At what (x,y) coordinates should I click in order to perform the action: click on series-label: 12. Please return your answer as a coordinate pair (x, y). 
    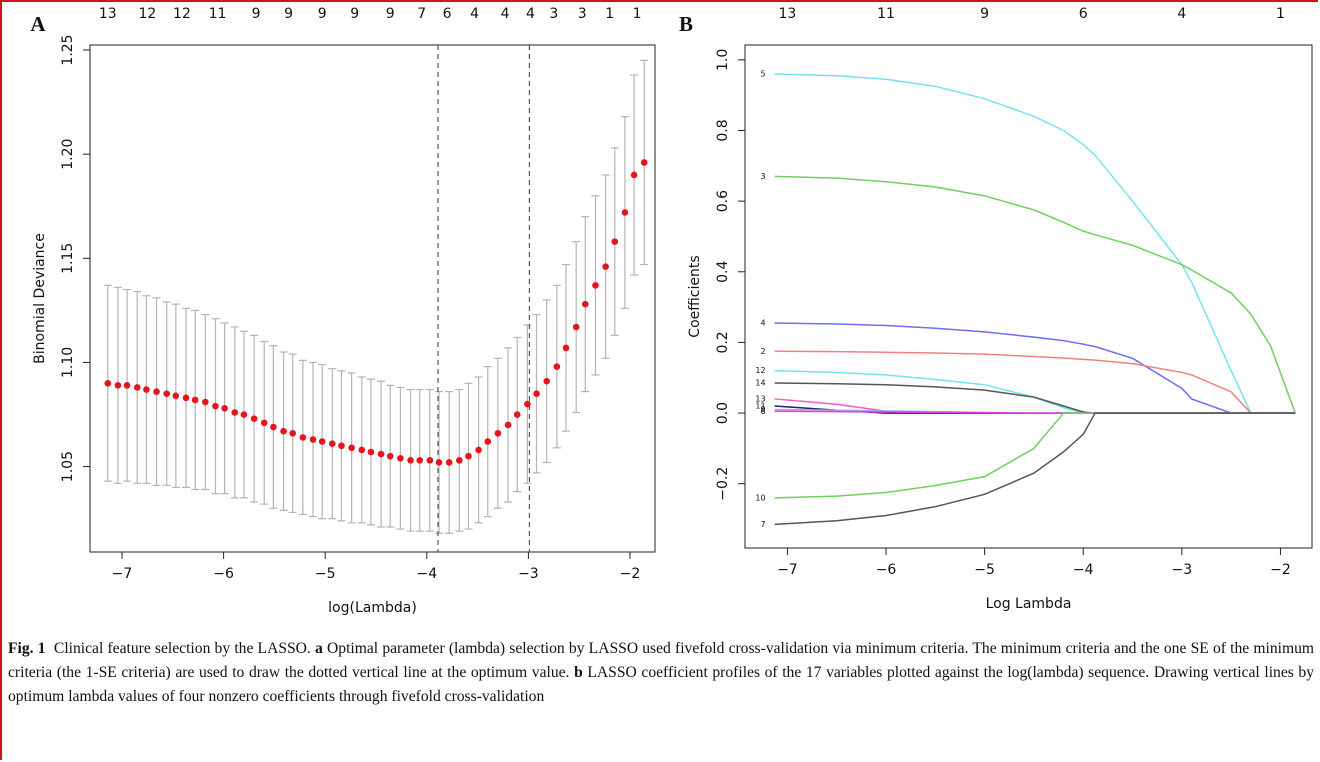
    Looking at the image, I should click on (760, 370).